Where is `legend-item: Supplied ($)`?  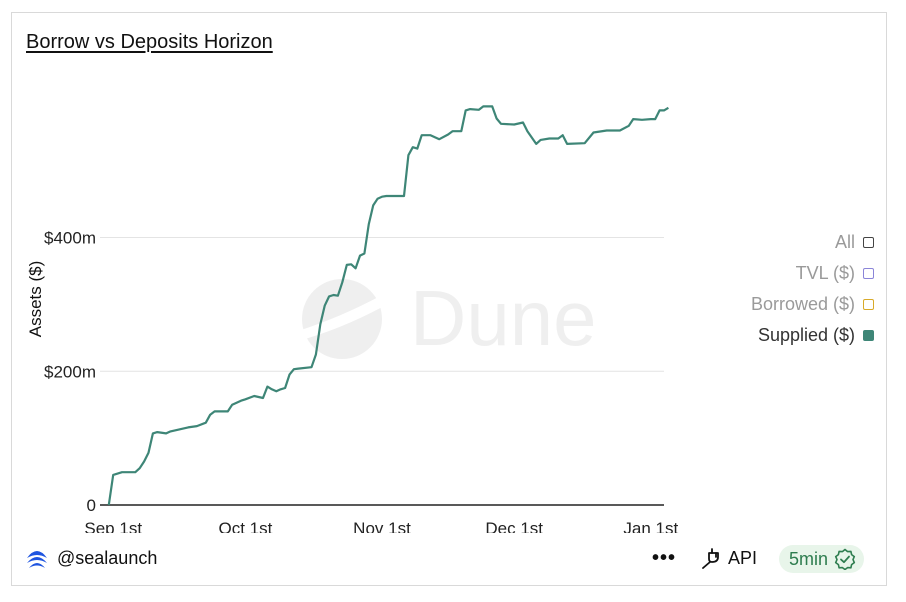
legend-item: Supplied ($) is located at coordinates (812, 335).